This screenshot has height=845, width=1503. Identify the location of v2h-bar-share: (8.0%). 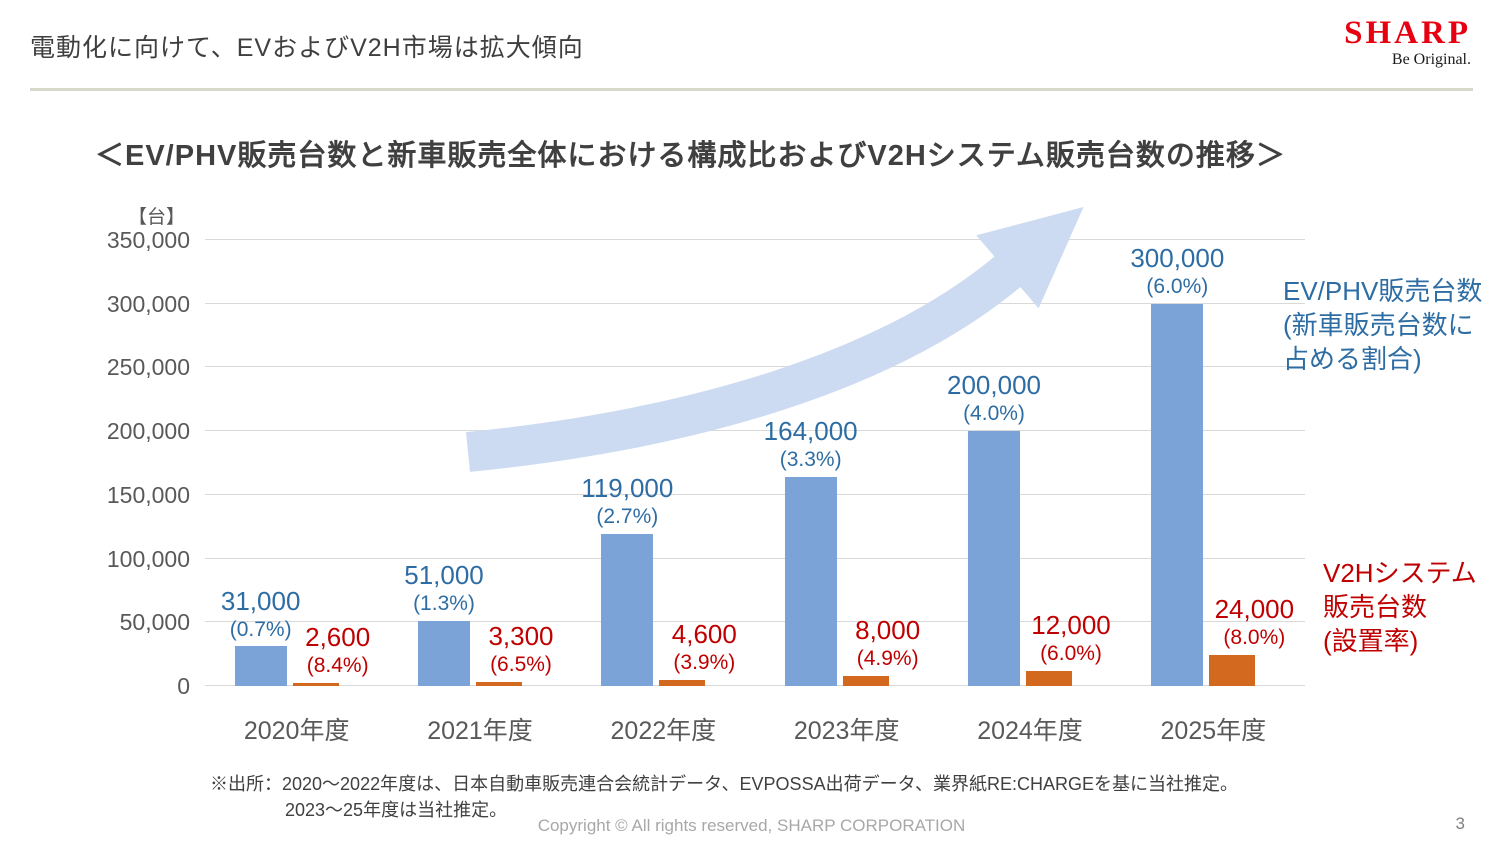
(1254, 638).